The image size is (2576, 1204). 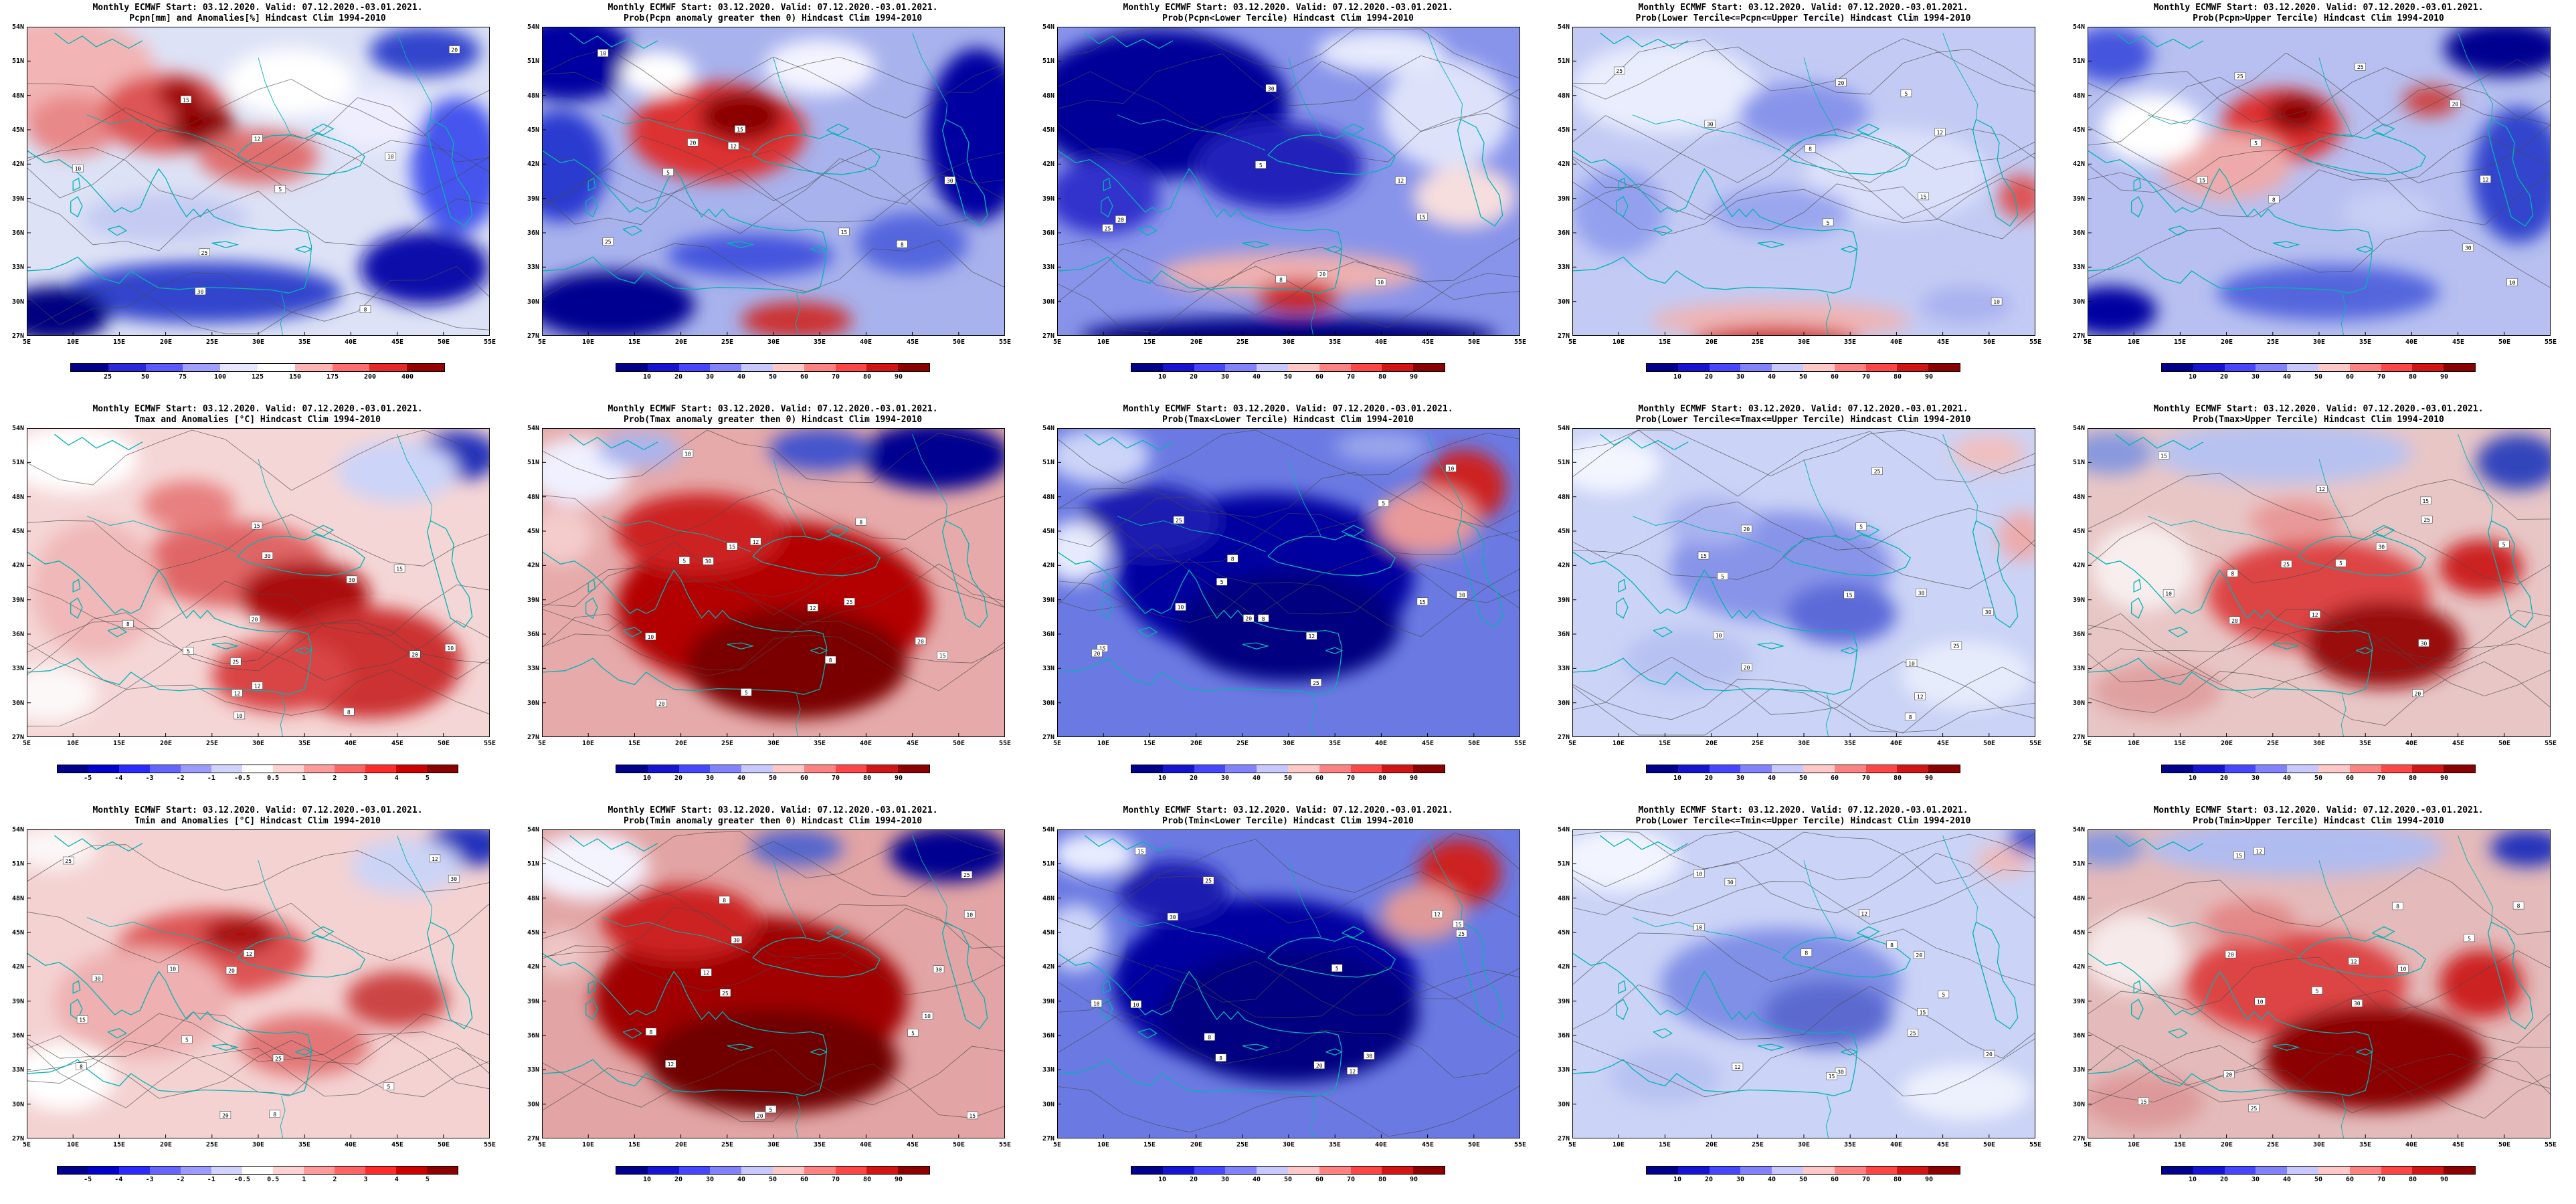 I want to click on lon-label: 45E, so click(x=1428, y=342).